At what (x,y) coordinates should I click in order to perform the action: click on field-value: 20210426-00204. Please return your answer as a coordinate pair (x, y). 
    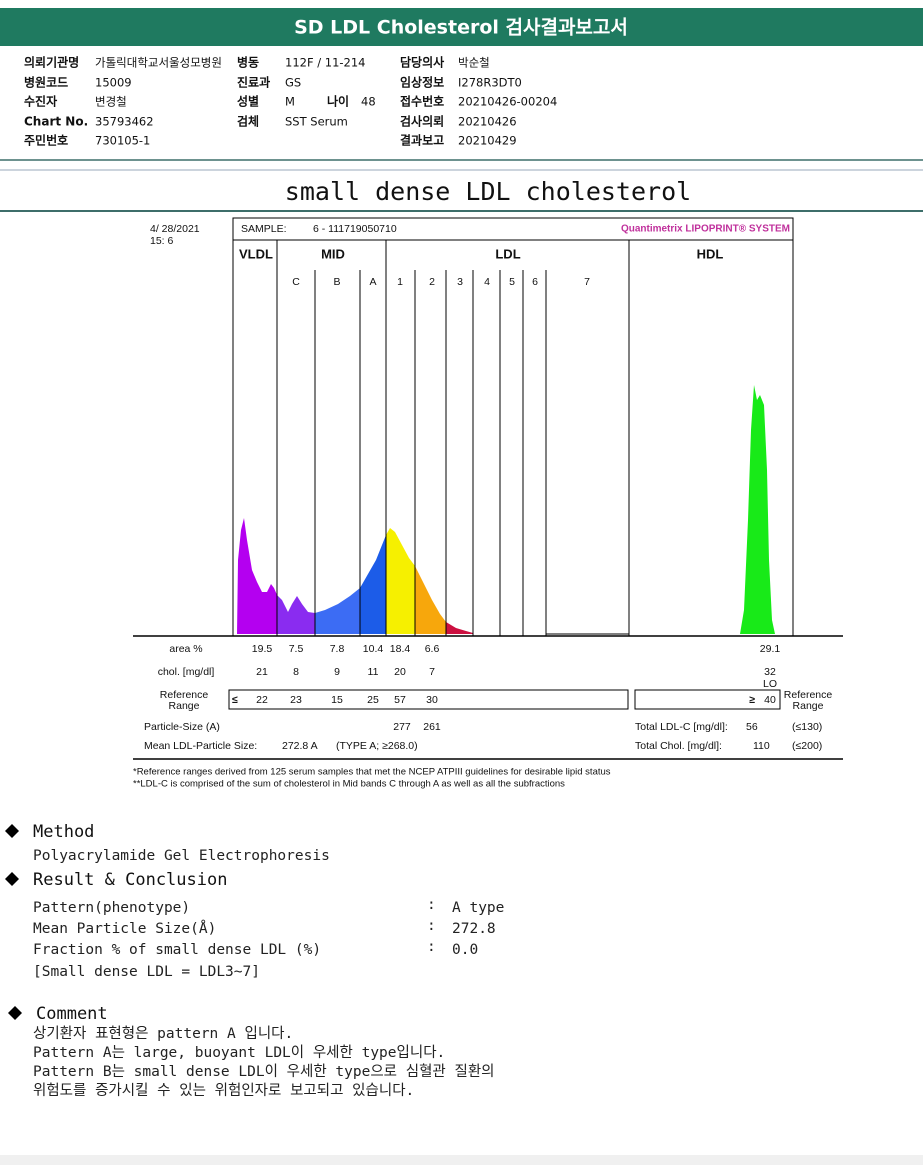
    Looking at the image, I should click on (507, 102).